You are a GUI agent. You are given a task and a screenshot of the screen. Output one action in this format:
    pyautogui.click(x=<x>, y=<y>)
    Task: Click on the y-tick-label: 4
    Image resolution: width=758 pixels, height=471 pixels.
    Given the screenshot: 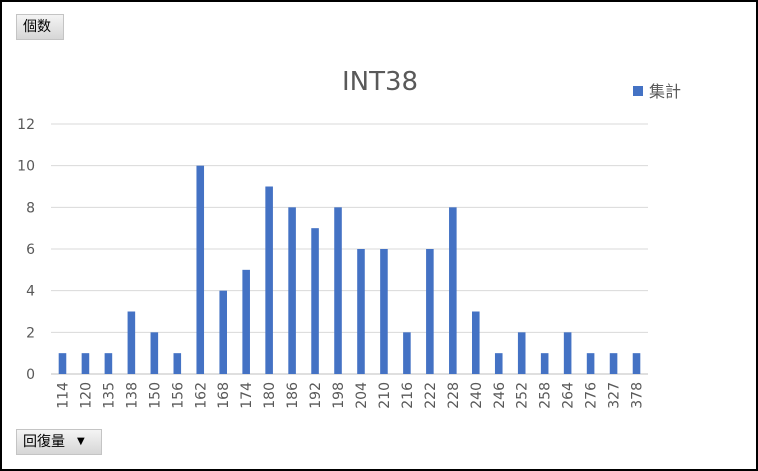 What is the action you would take?
    pyautogui.click(x=30, y=292)
    